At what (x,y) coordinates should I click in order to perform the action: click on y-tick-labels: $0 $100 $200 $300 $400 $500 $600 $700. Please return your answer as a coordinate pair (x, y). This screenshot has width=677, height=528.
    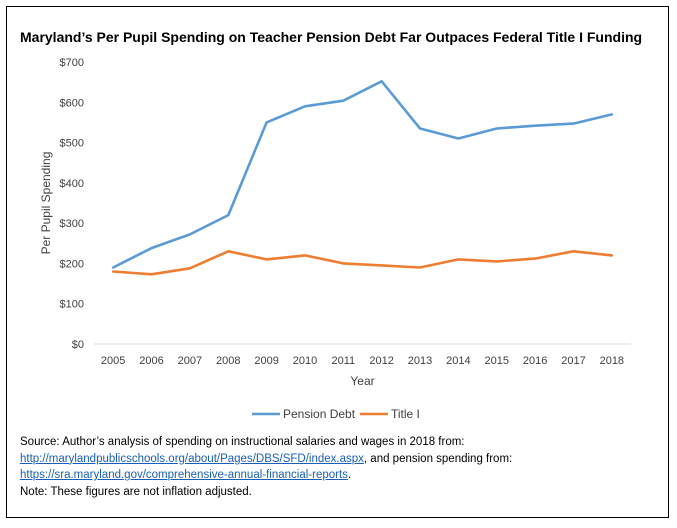
    Looking at the image, I should click on (72, 204).